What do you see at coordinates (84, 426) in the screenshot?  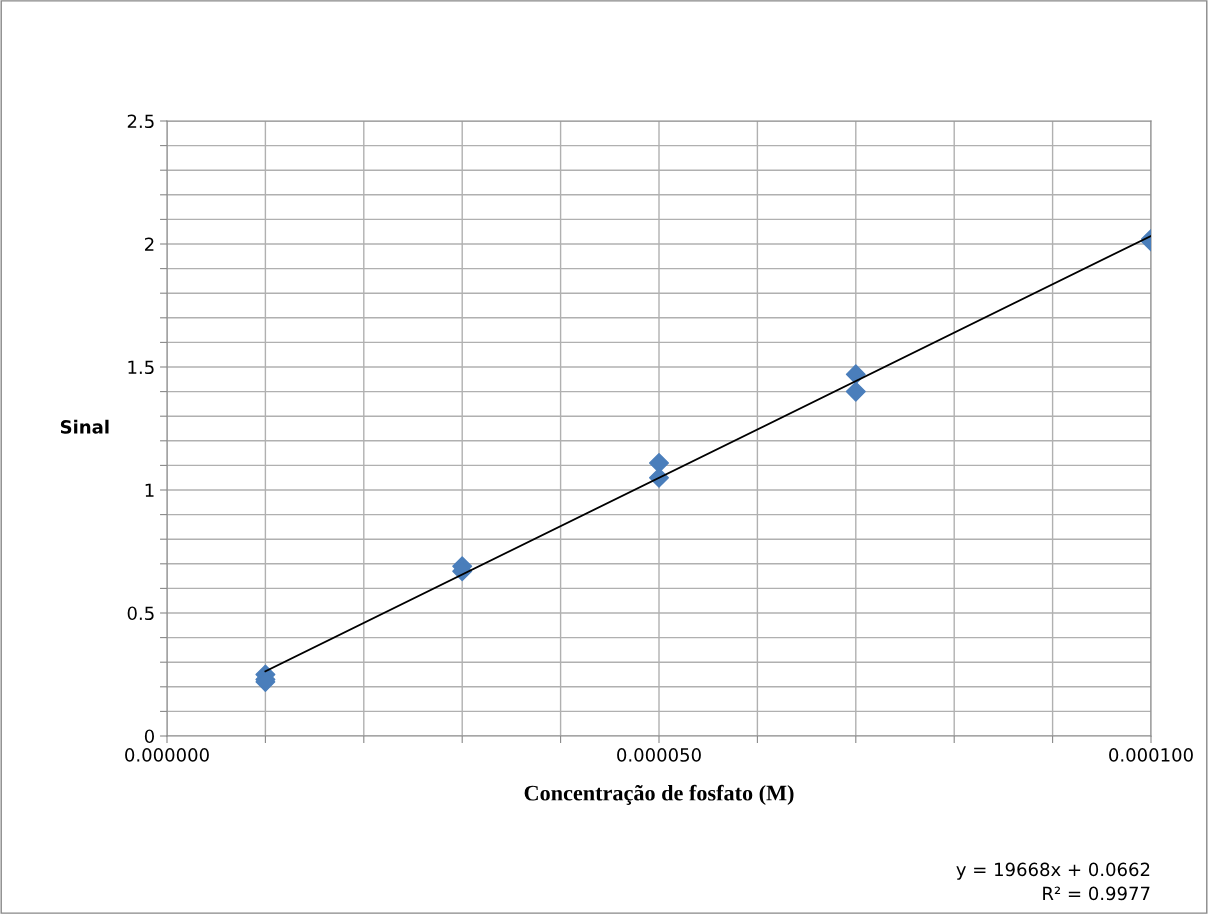 I see `y-axis-title: Sinal` at bounding box center [84, 426].